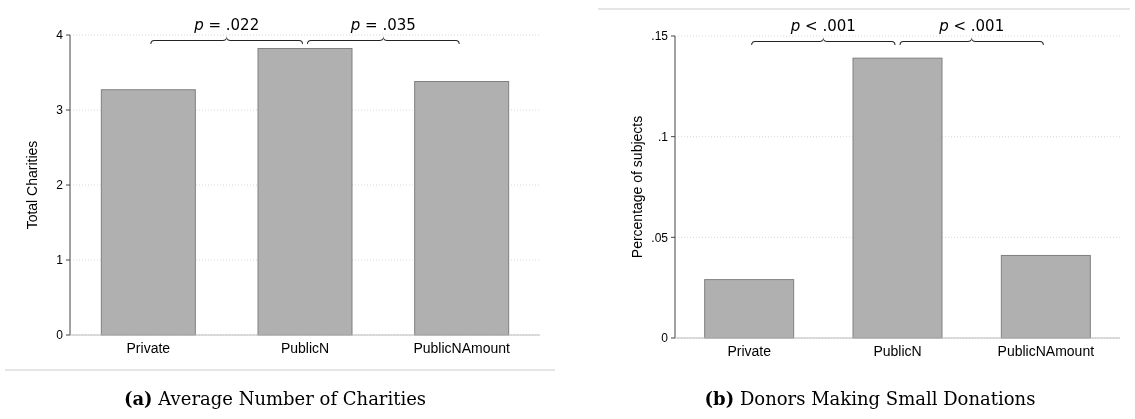 The height and width of the screenshot is (419, 1135). I want to click on y-tick-label: 2, so click(60, 185).